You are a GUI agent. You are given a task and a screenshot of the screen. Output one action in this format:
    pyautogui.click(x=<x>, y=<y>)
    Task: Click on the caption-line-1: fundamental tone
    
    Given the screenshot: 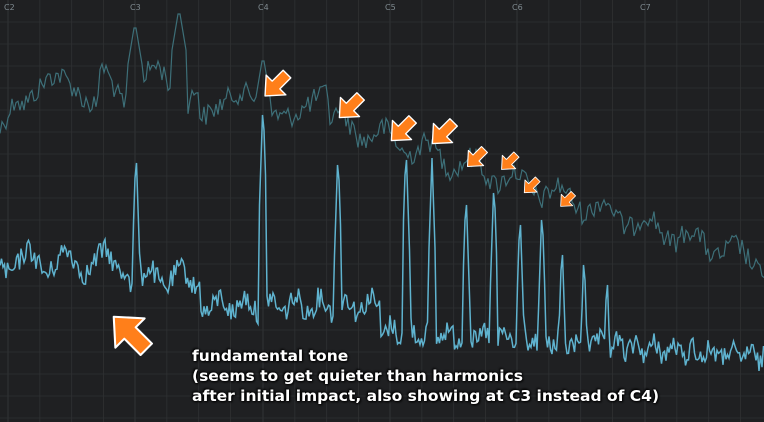 What is the action you would take?
    pyautogui.click(x=270, y=356)
    